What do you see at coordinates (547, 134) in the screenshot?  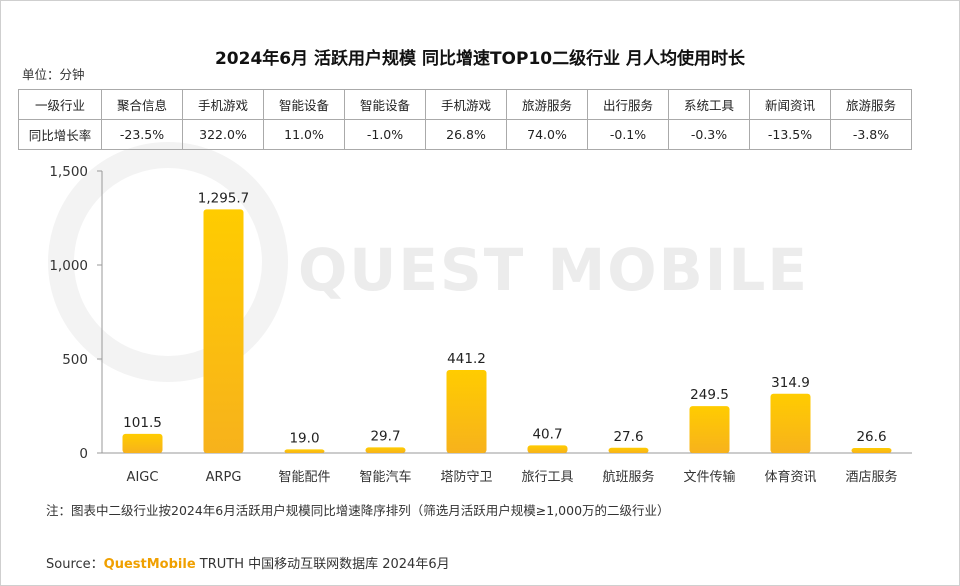 I see `growth-cell: 74.0%` at bounding box center [547, 134].